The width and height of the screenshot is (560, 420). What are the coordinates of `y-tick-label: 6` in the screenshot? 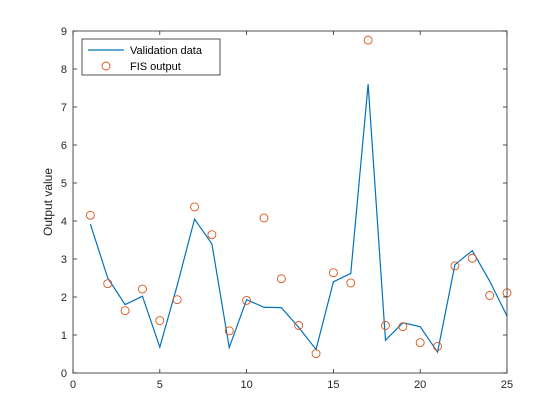 It's located at (64, 146).